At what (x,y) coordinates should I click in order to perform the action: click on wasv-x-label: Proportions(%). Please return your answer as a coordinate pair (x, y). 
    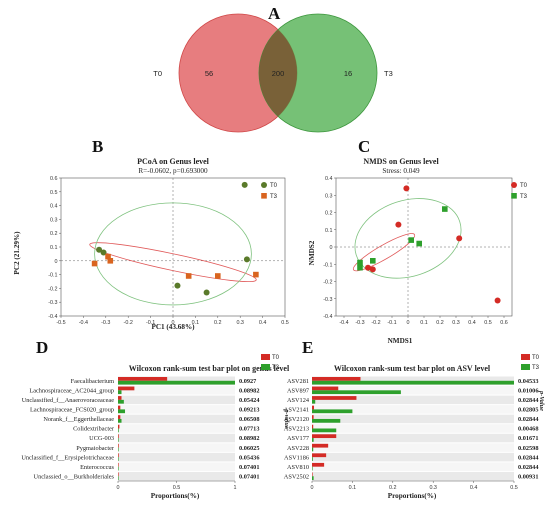
    Looking at the image, I should click on (412, 496).